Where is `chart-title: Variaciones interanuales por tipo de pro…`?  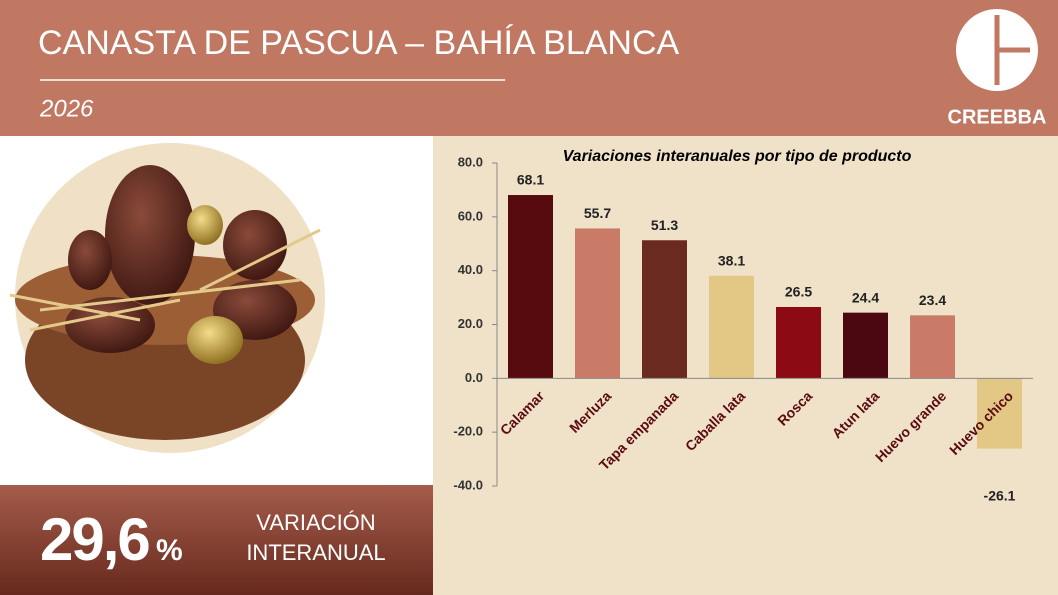
chart-title: Variaciones interanuales por tipo de pro… is located at coordinates (737, 156).